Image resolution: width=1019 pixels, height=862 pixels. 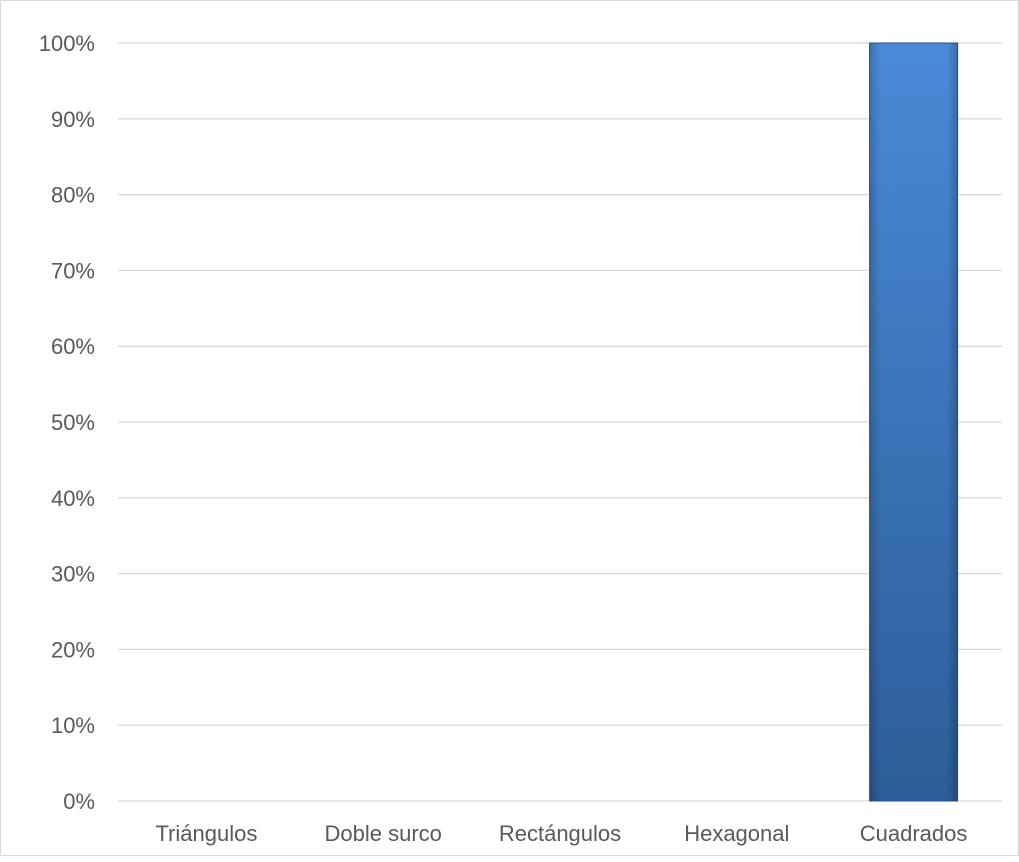 What do you see at coordinates (73, 119) in the screenshot?
I see `y-tick-label: 90%` at bounding box center [73, 119].